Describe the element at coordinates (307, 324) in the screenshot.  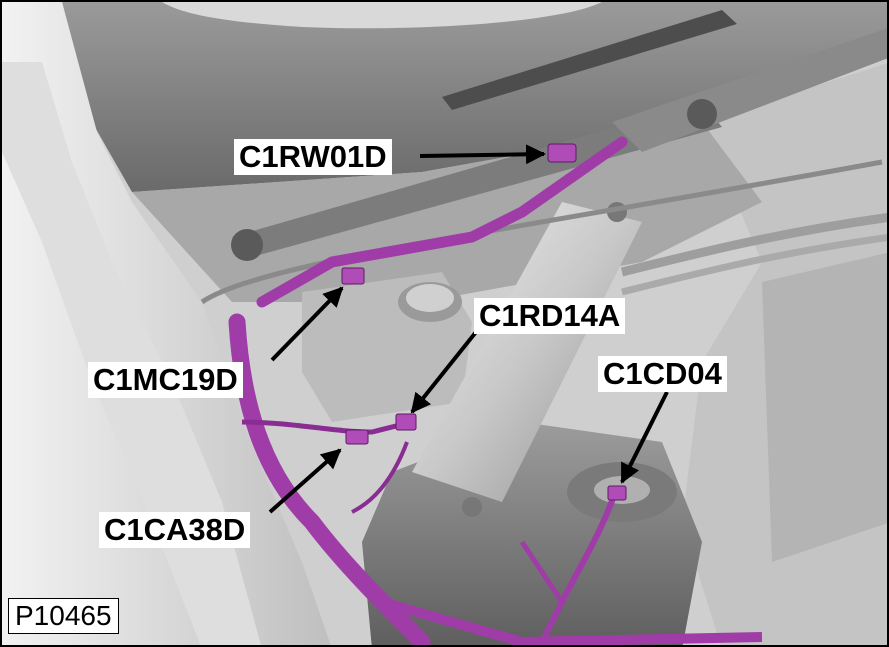
I see `arrow-c1mc19d` at that location.